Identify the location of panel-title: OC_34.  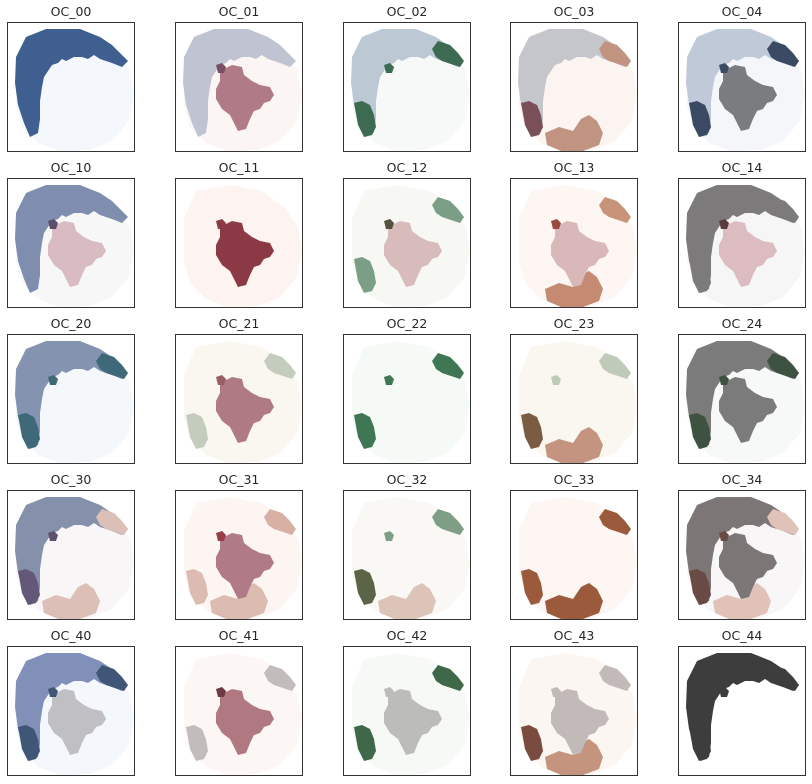
(742, 479).